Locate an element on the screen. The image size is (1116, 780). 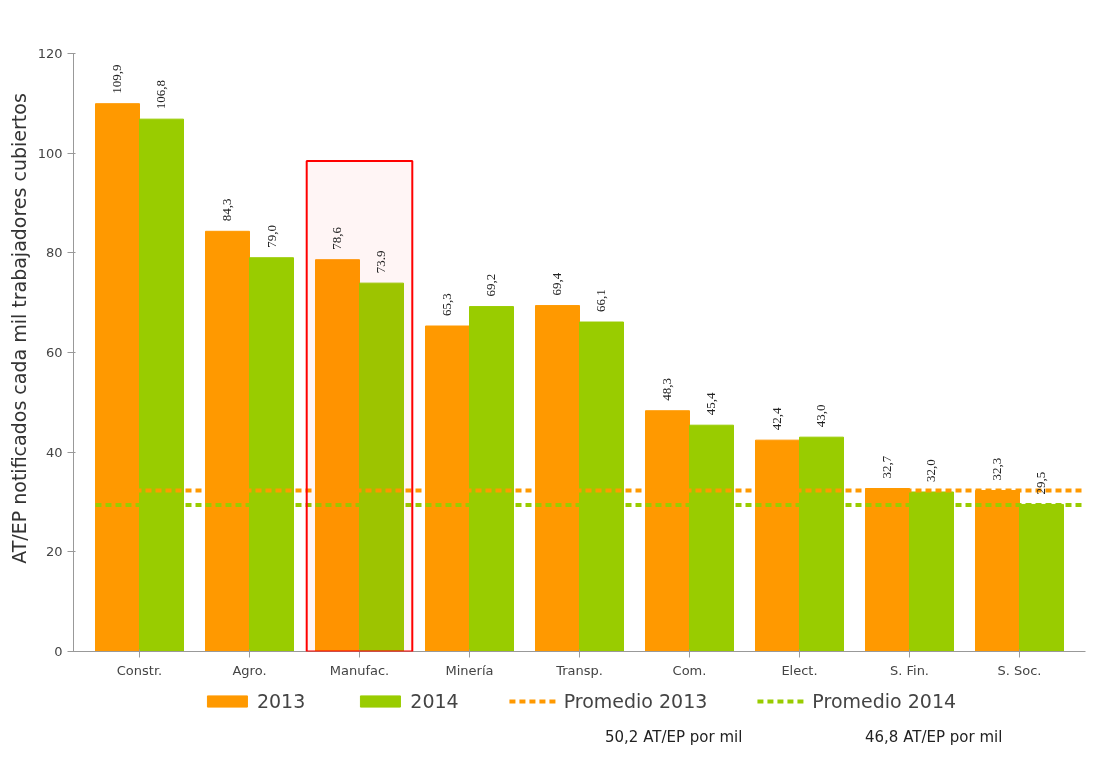
y-tick-label: 60 is located at coordinates (54, 352).